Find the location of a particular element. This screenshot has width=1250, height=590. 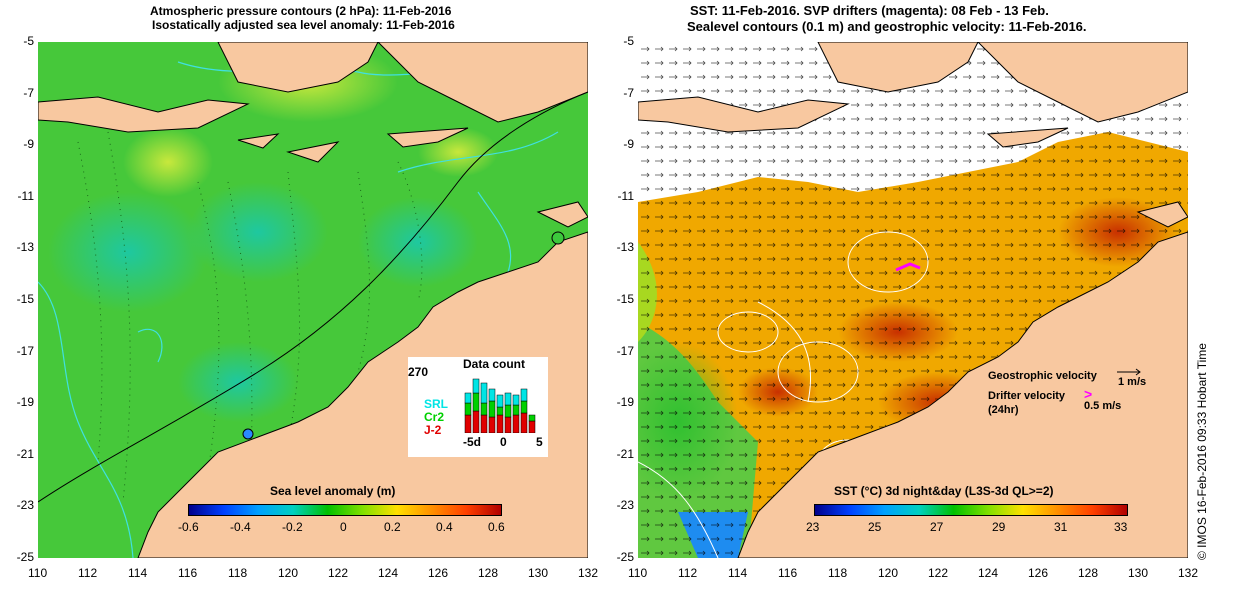

left-x-tick: 124 is located at coordinates (388, 573).